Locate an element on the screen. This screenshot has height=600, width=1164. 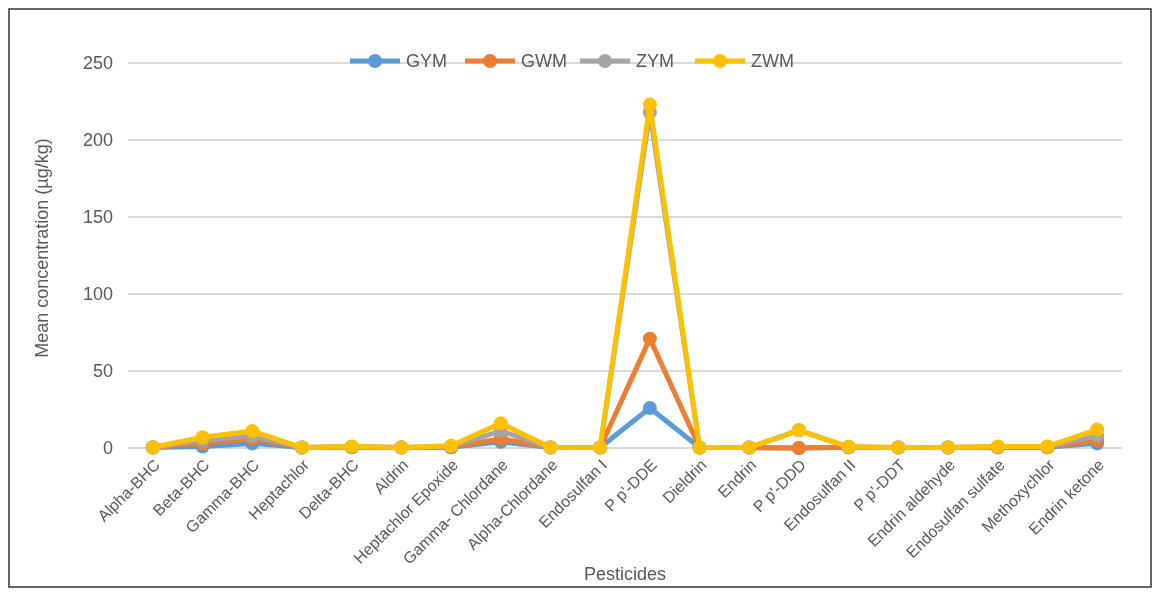
y-tick-label: 200 is located at coordinates (97, 140).